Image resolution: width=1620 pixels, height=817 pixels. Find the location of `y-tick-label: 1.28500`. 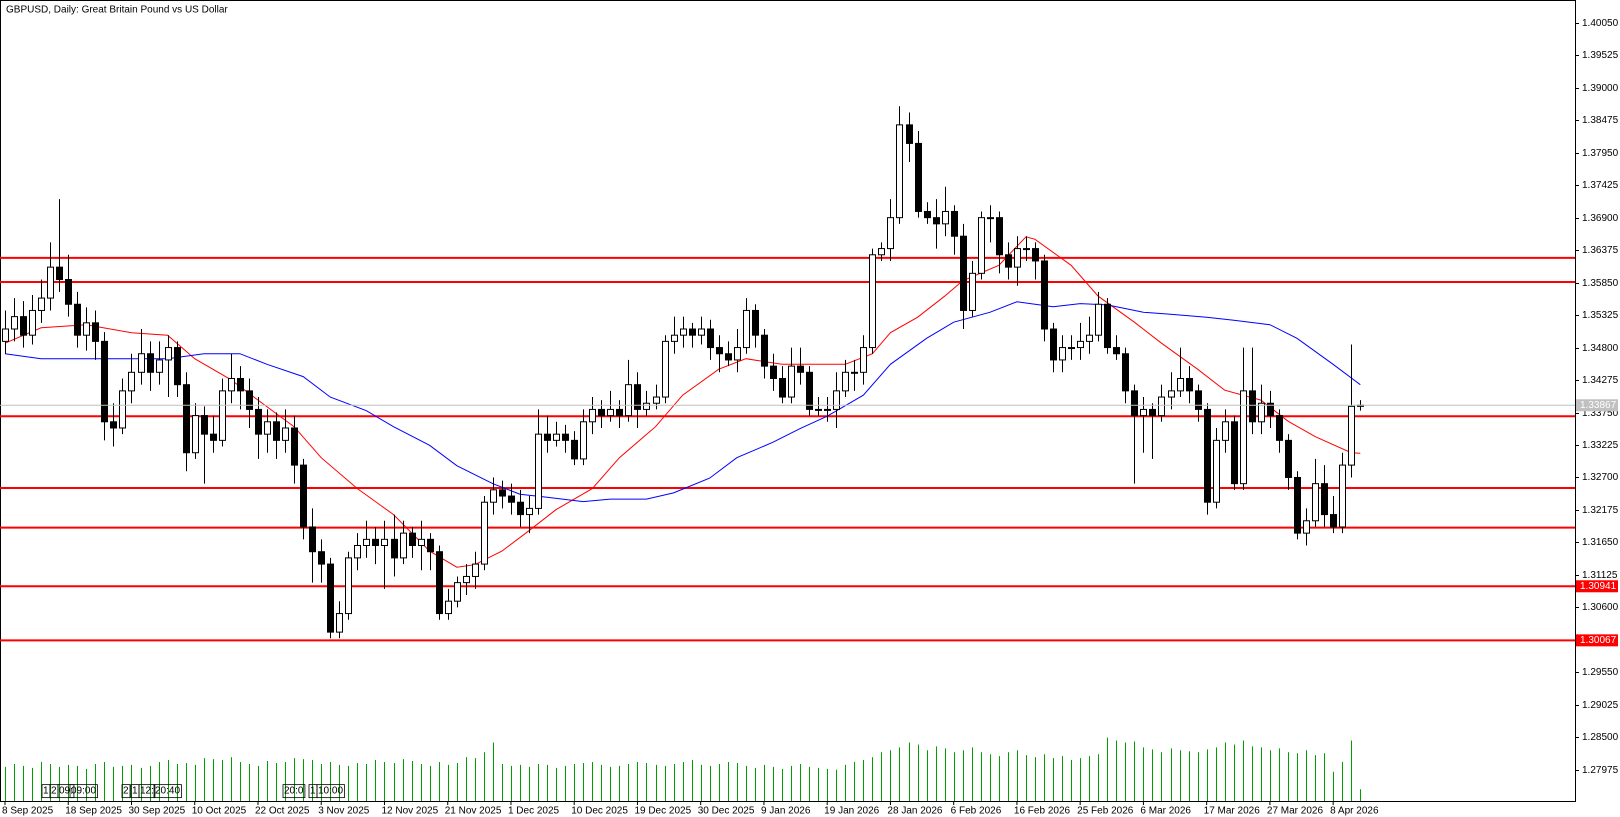

y-tick-label: 1.28500 is located at coordinates (1600, 737).